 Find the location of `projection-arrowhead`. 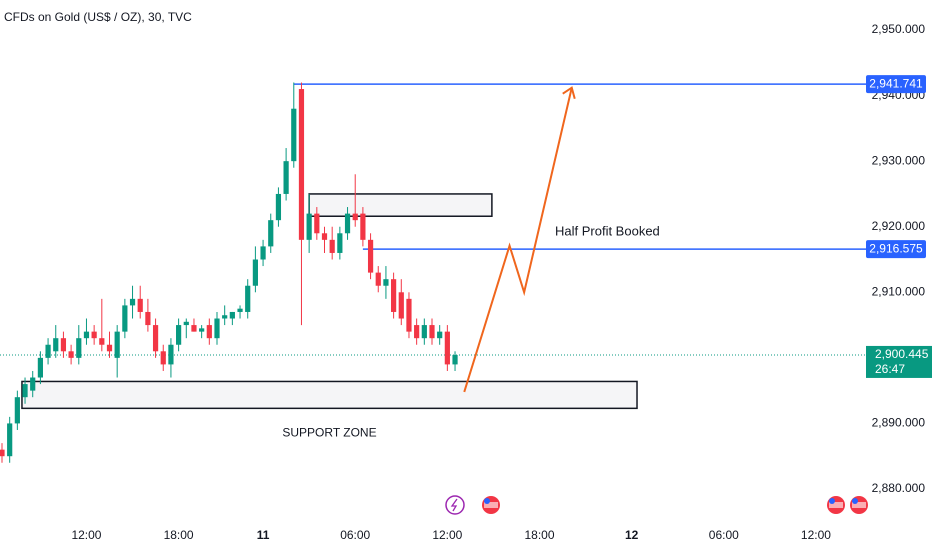

projection-arrowhead is located at coordinates (569, 92).